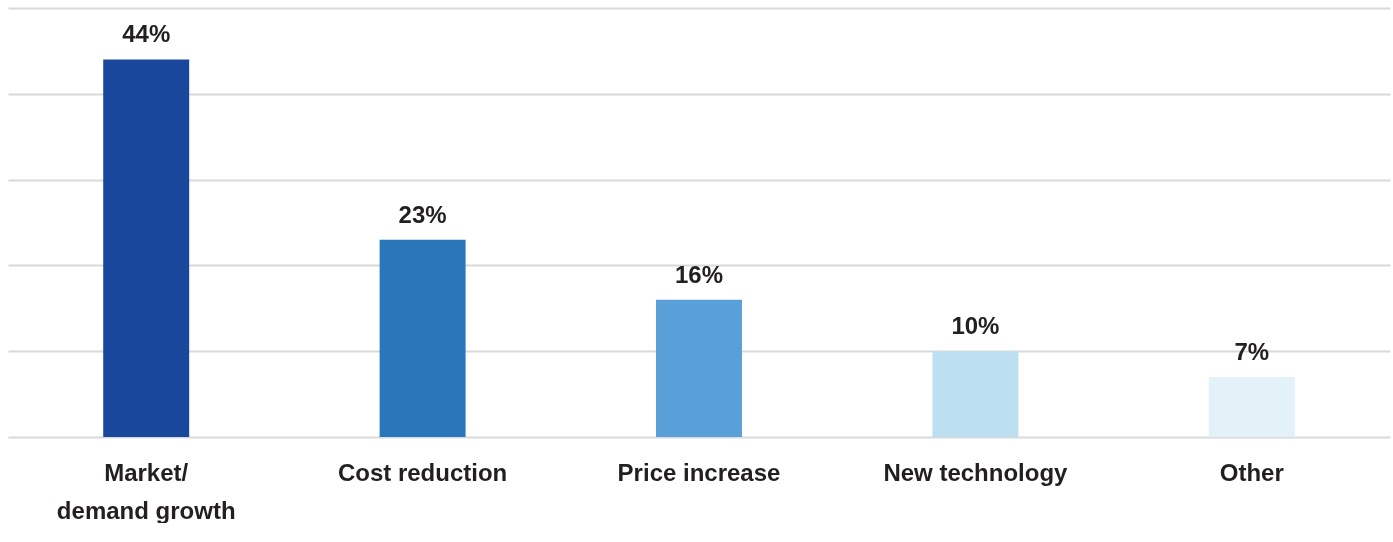  What do you see at coordinates (976, 472) in the screenshot?
I see `x-tick-label: New technology` at bounding box center [976, 472].